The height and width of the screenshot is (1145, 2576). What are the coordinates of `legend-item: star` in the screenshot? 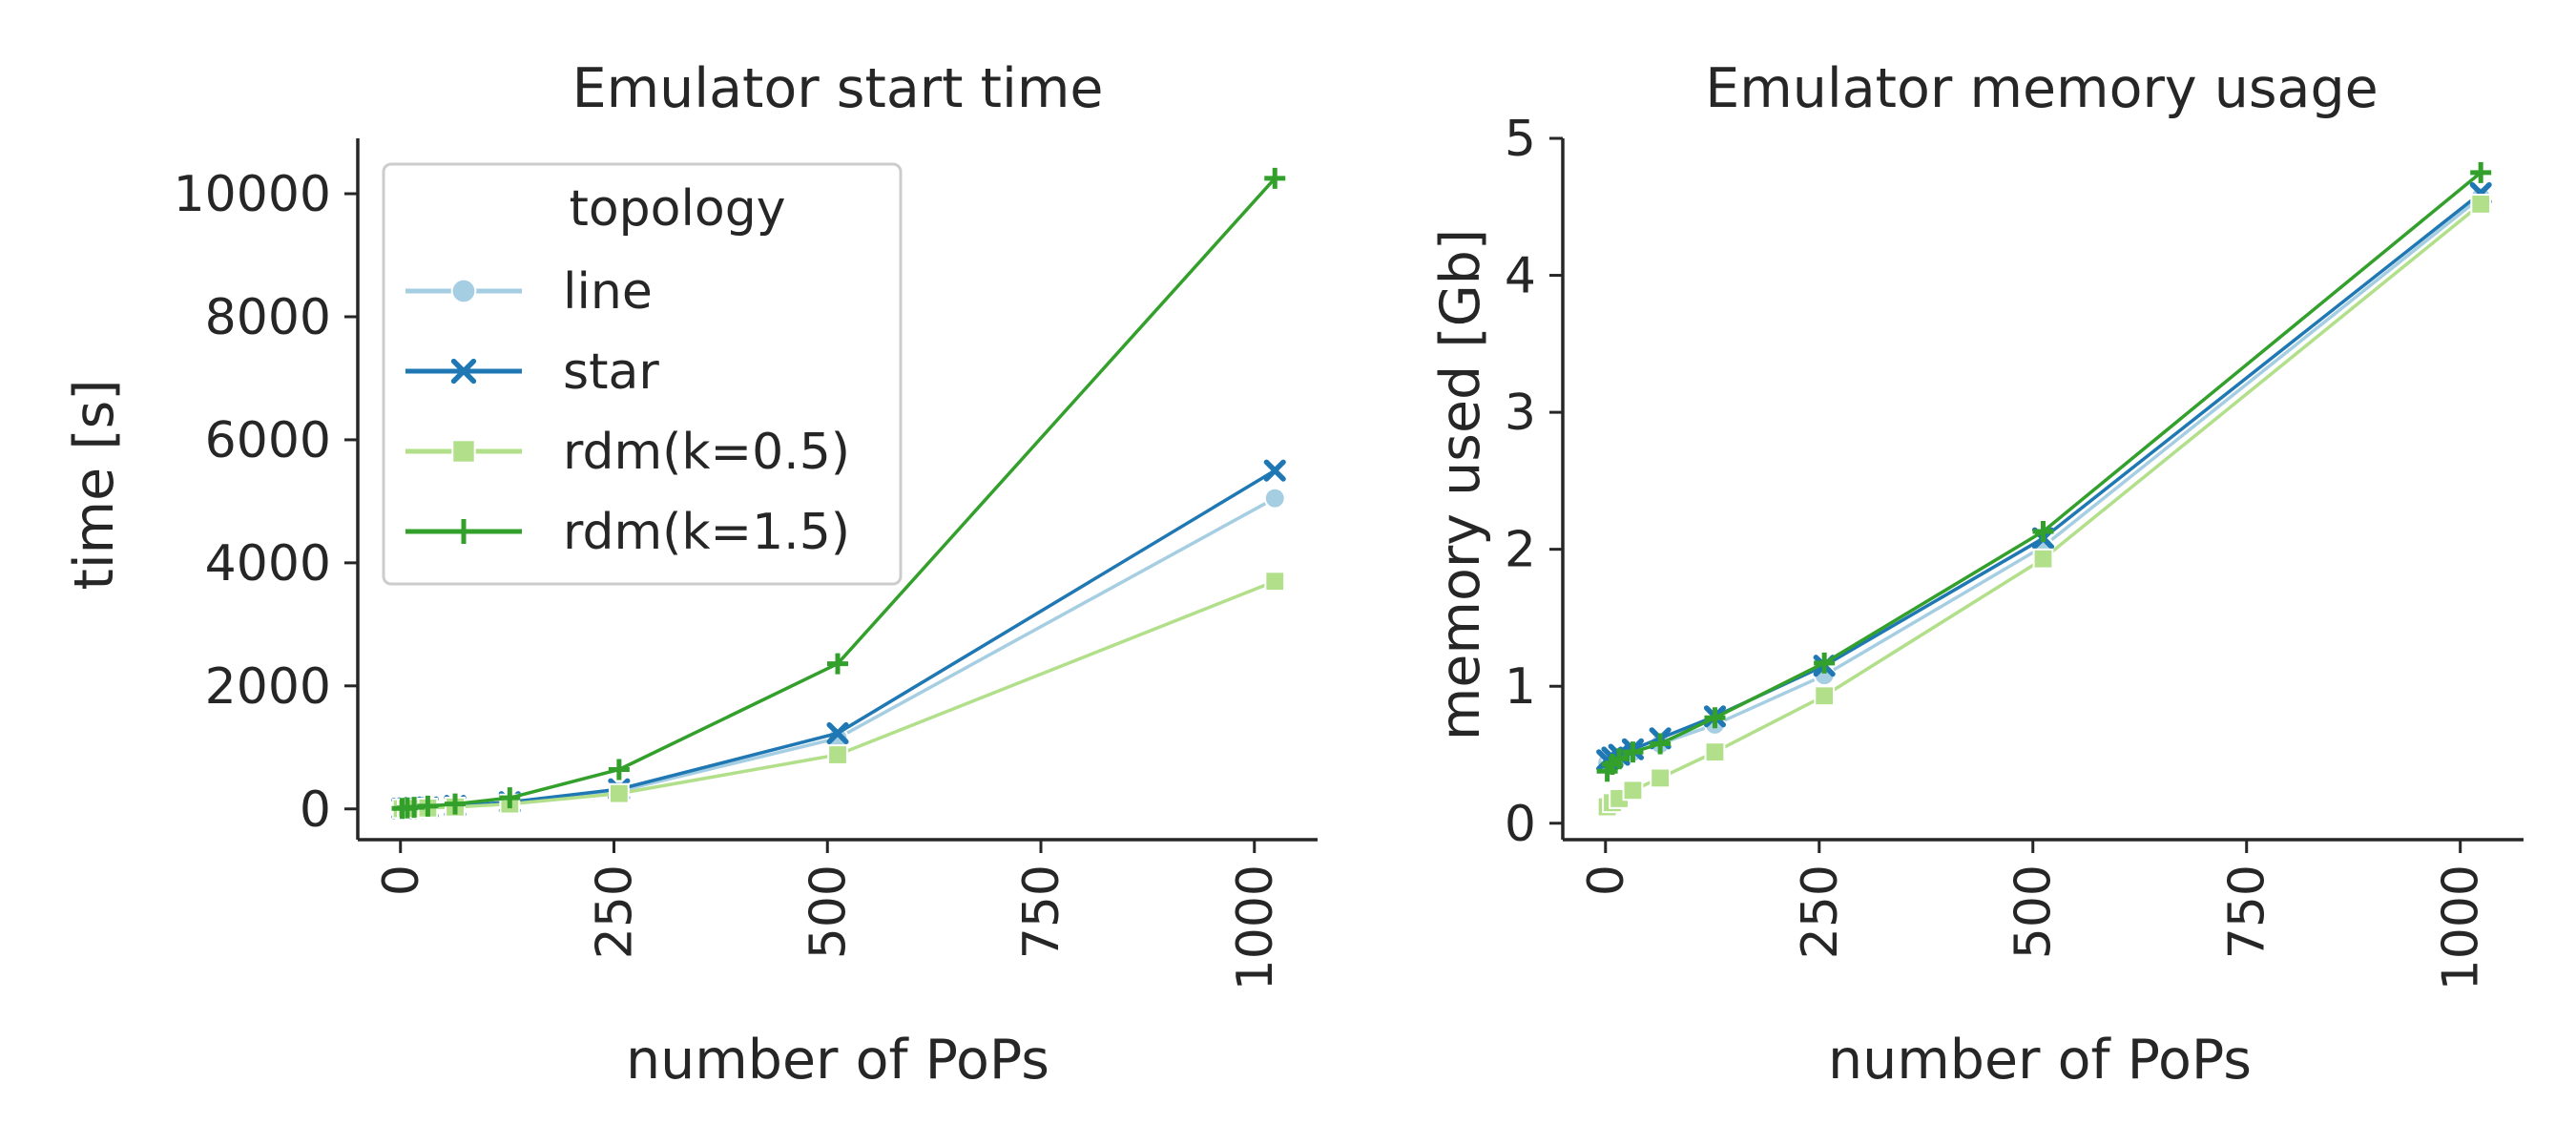 It's located at (532, 373).